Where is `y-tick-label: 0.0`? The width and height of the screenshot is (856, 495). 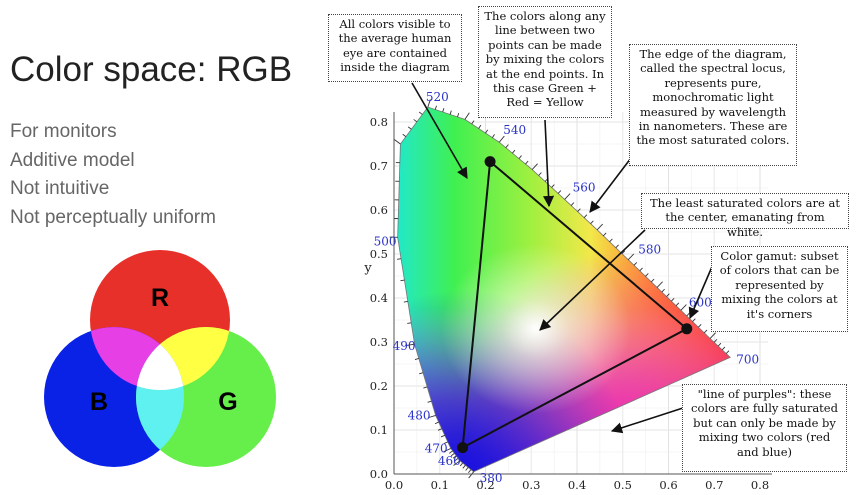
y-tick-label: 0.0 is located at coordinates (379, 474).